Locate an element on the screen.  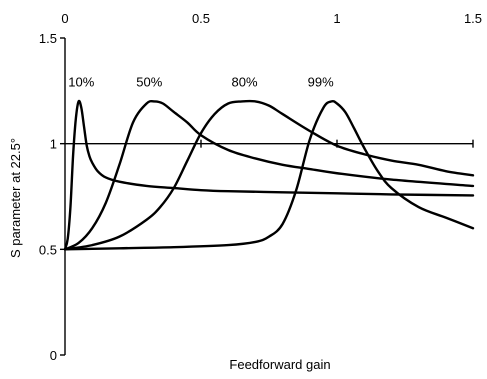
series-label: 80% is located at coordinates (245, 82).